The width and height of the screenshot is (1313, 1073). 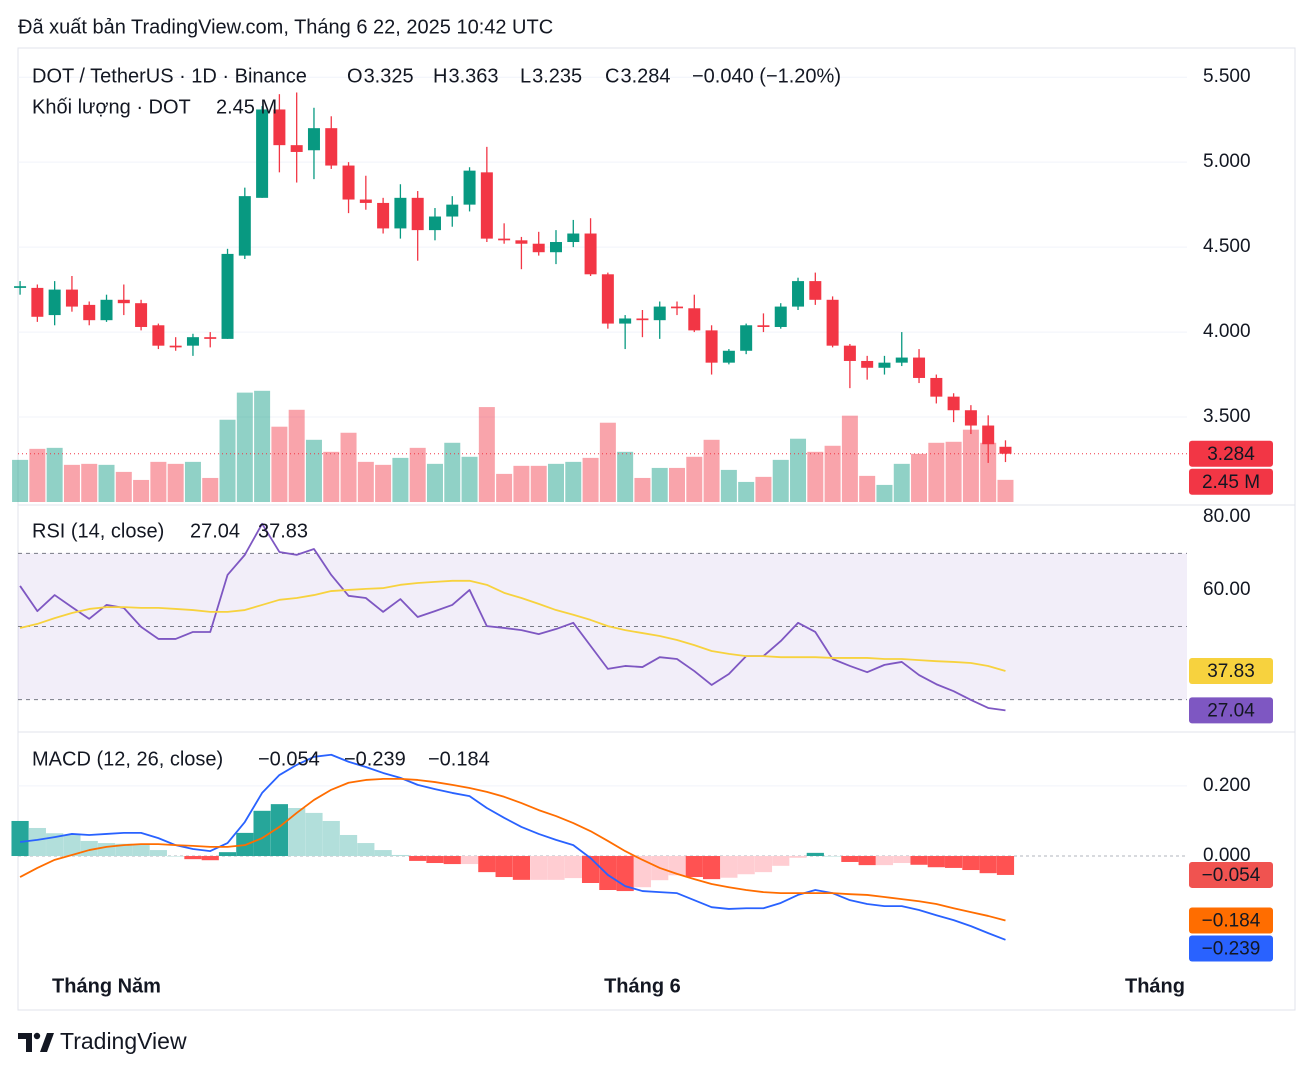 What do you see at coordinates (1227, 246) in the screenshot?
I see `y-tick-label: 4.500` at bounding box center [1227, 246].